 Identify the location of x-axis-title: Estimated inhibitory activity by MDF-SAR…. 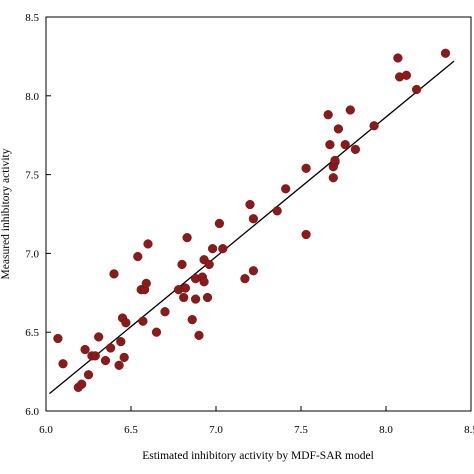
(258, 456).